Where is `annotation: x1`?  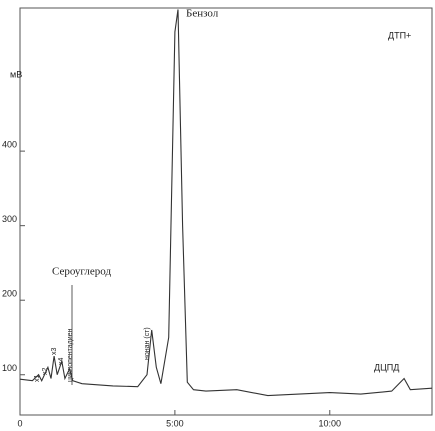
annotation: x1 is located at coordinates (37, 379).